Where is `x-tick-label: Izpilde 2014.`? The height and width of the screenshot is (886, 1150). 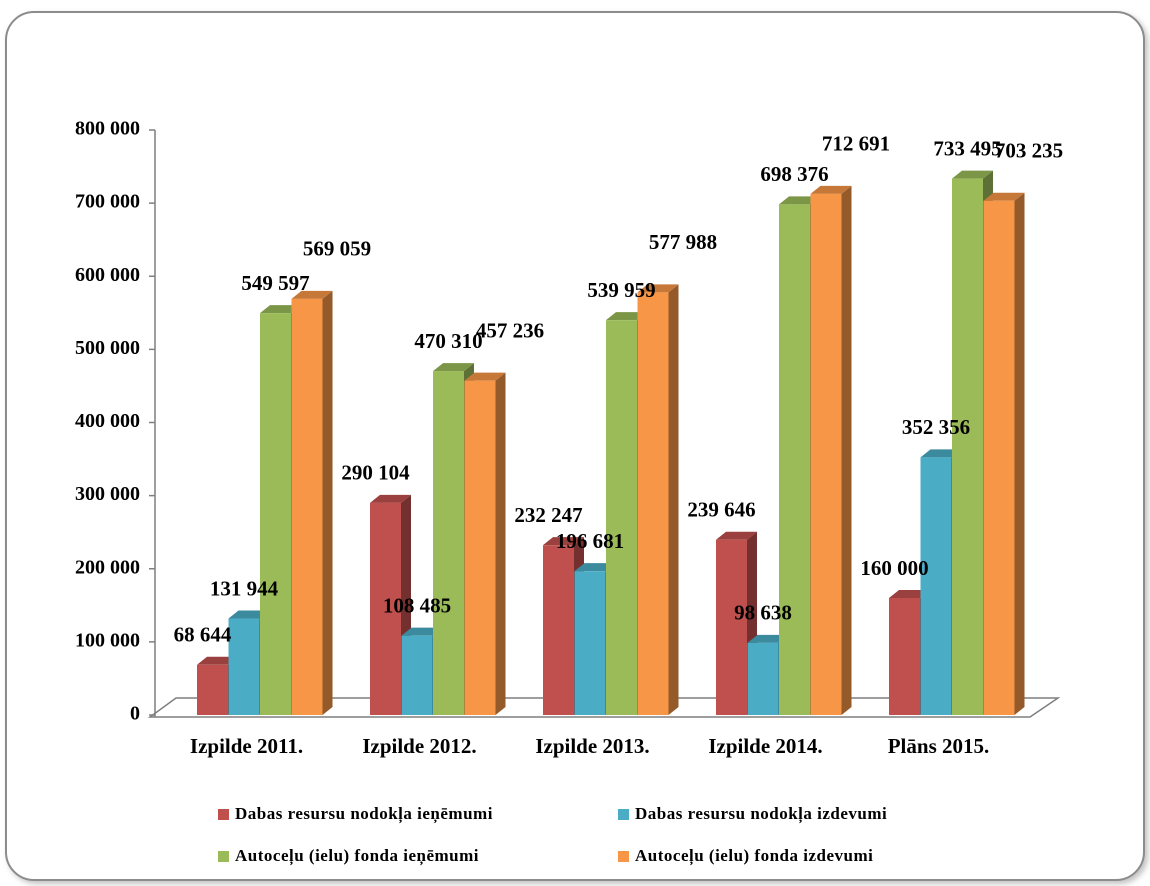 x-tick-label: Izpilde 2014. is located at coordinates (765, 746).